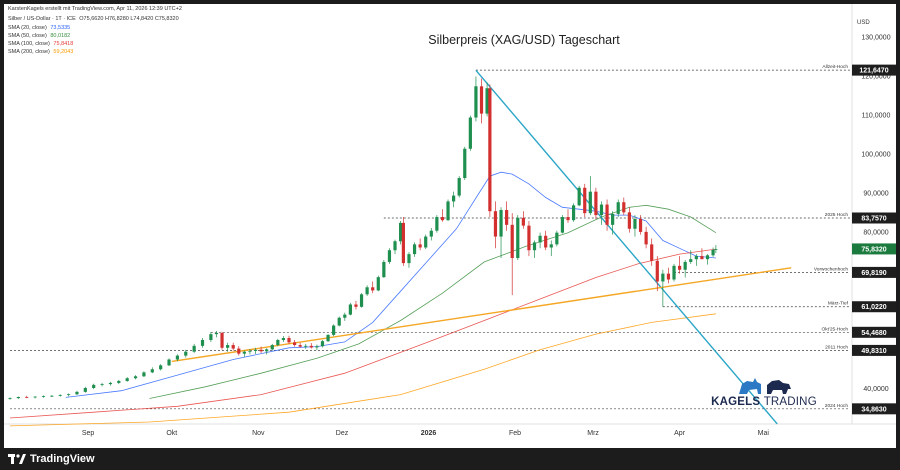 This screenshot has width=900, height=470. What do you see at coordinates (837, 406) in the screenshot?
I see `level-label: 2024 Hoch` at bounding box center [837, 406].